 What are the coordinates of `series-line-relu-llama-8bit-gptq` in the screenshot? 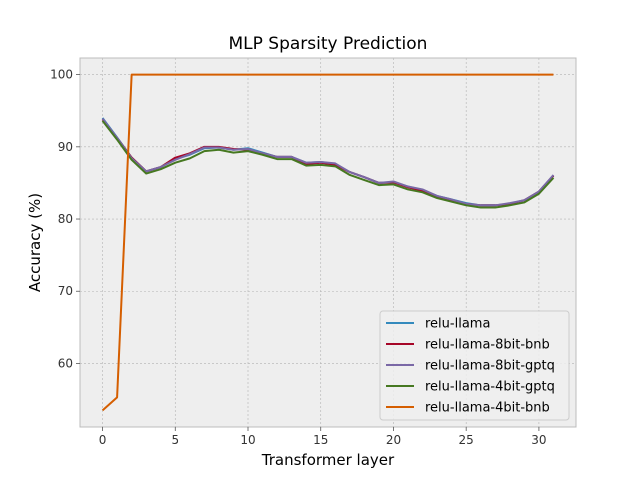 It's located at (328, 162).